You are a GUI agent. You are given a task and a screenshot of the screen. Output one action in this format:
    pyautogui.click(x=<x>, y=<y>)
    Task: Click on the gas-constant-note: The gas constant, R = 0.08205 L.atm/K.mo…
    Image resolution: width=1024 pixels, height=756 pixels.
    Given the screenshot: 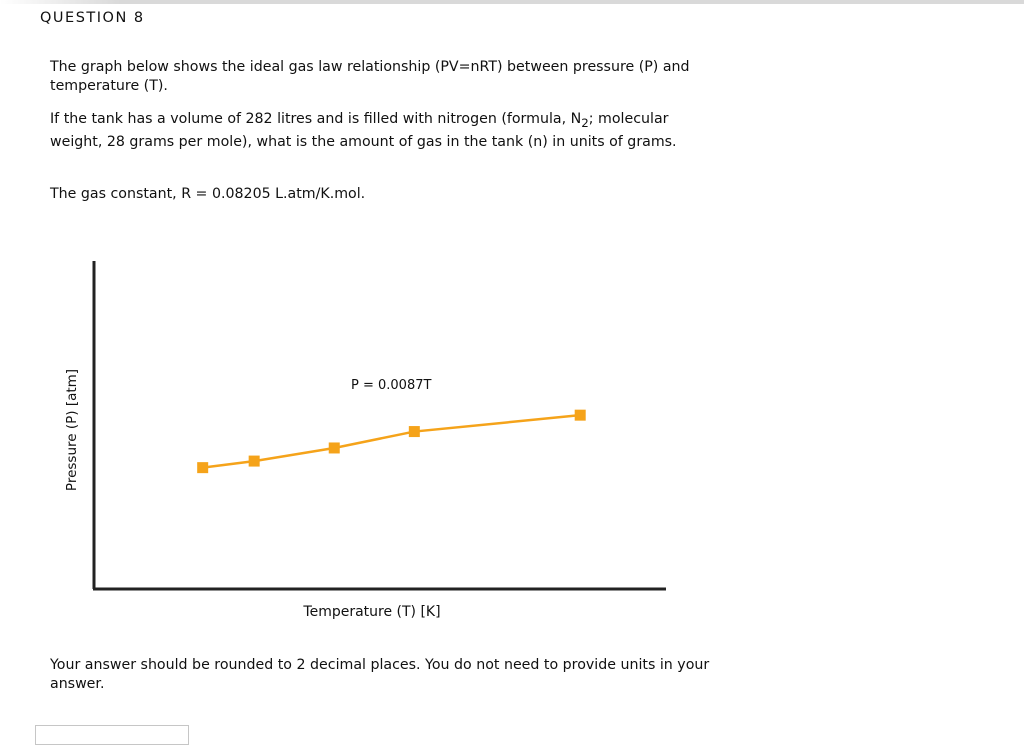 What is the action you would take?
    pyautogui.click(x=208, y=194)
    